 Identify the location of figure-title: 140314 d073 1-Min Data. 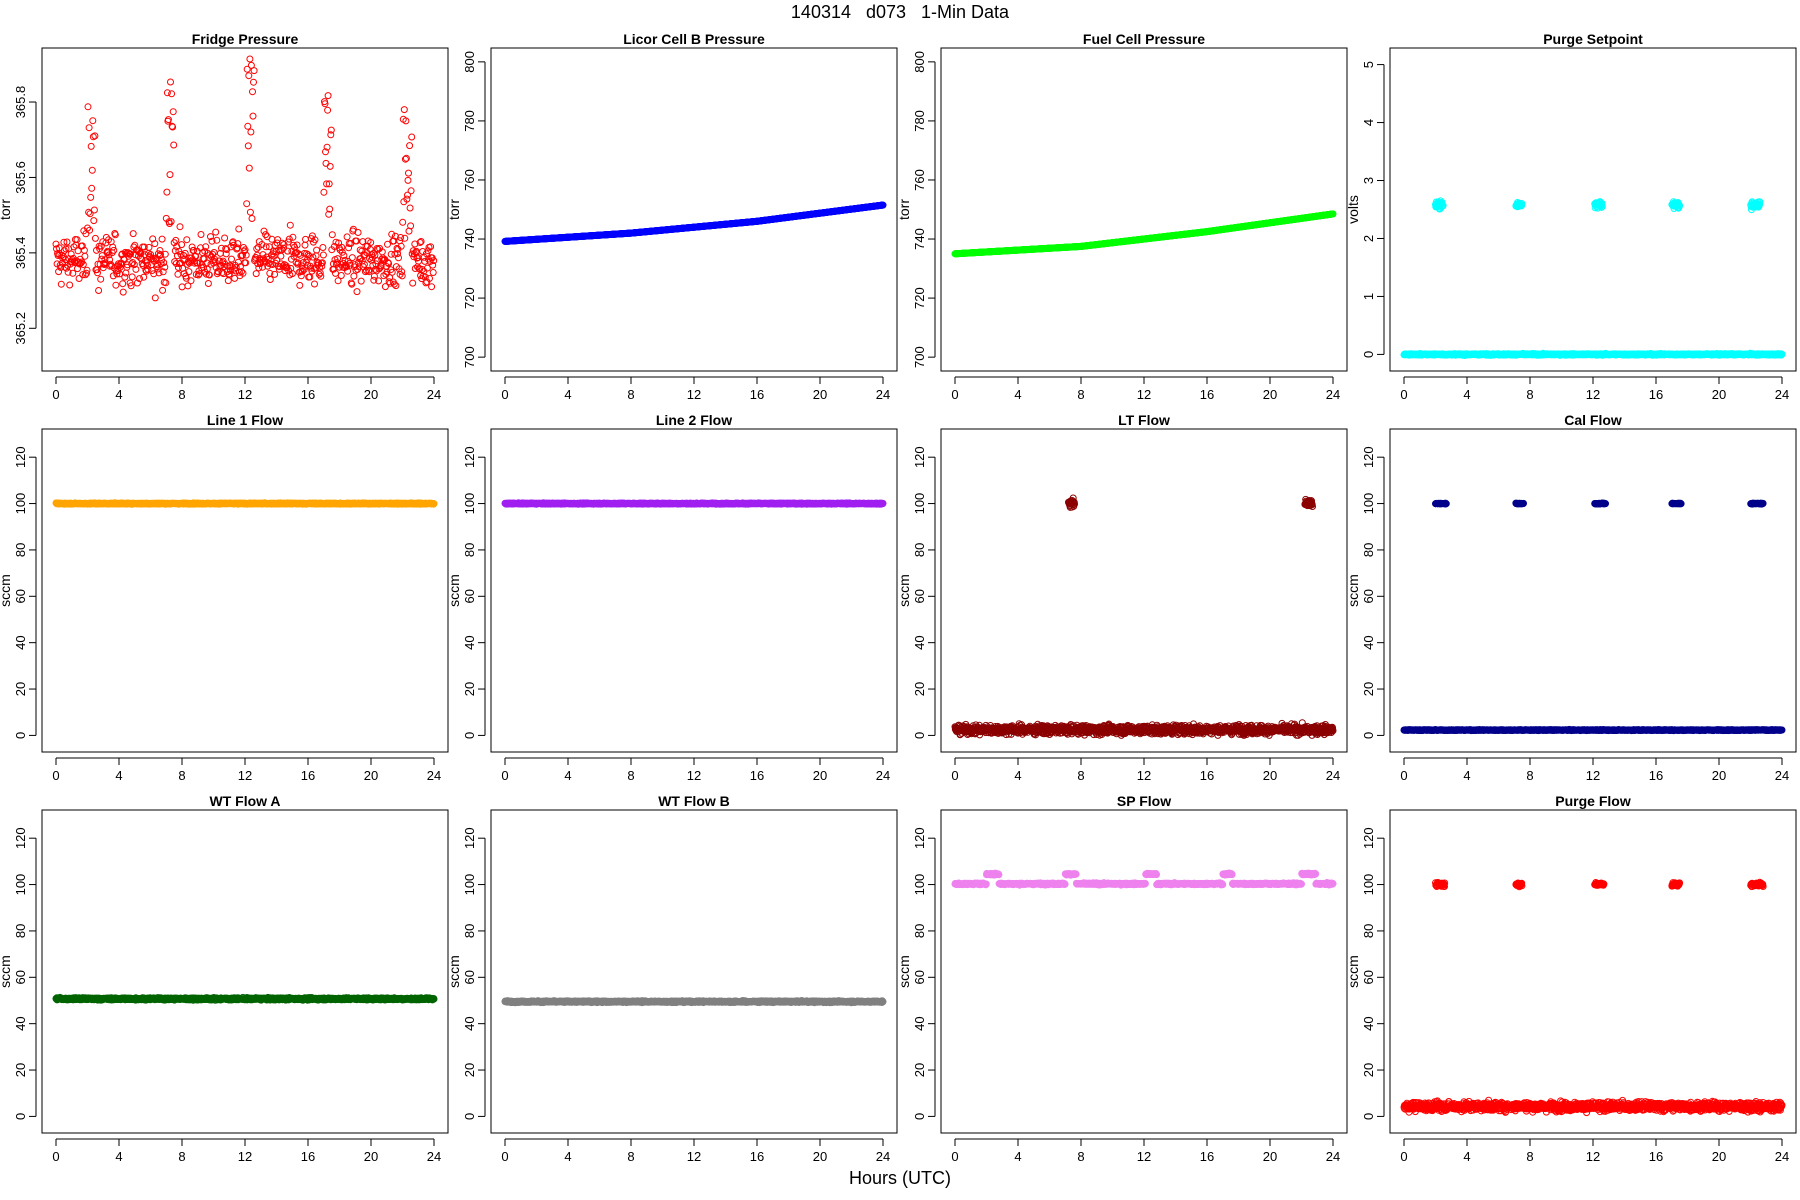
(900, 12).